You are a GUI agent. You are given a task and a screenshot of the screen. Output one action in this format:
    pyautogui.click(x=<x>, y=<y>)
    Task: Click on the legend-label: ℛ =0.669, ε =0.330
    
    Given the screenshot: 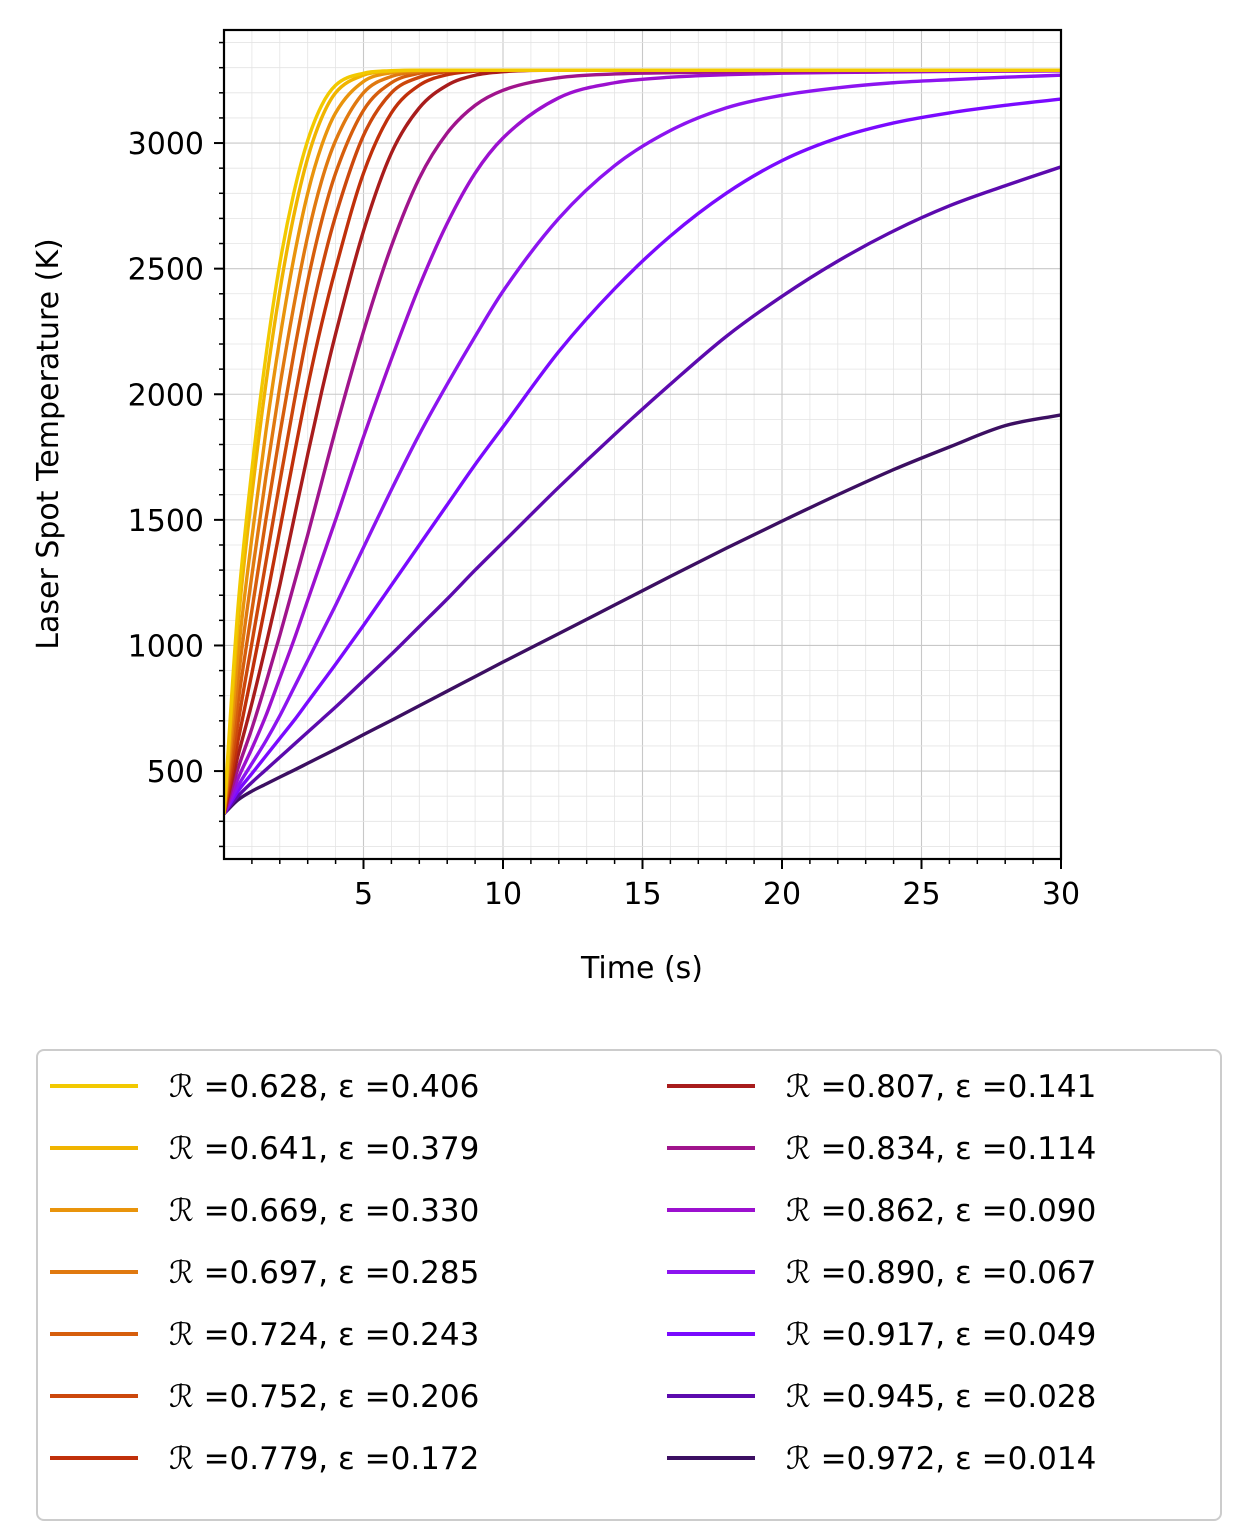 What is the action you would take?
    pyautogui.click(x=324, y=1211)
    